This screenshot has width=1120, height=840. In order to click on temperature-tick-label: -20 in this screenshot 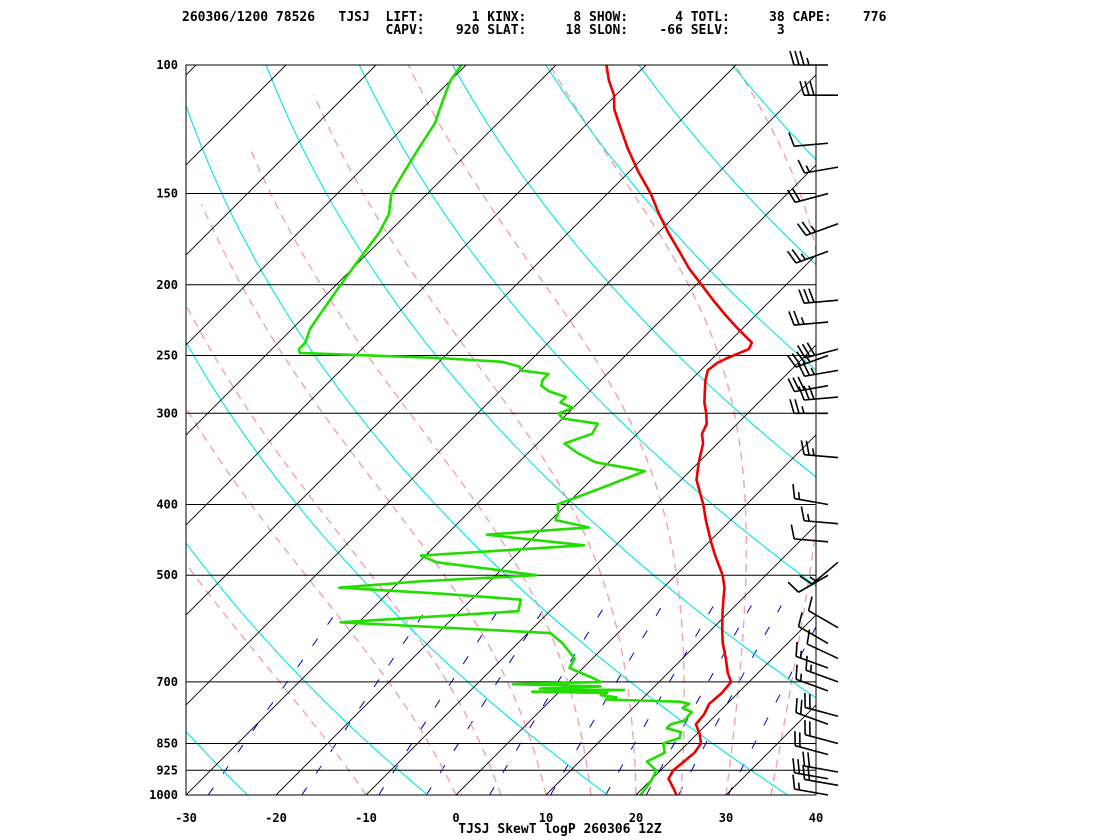, I will do `click(276, 818)`.